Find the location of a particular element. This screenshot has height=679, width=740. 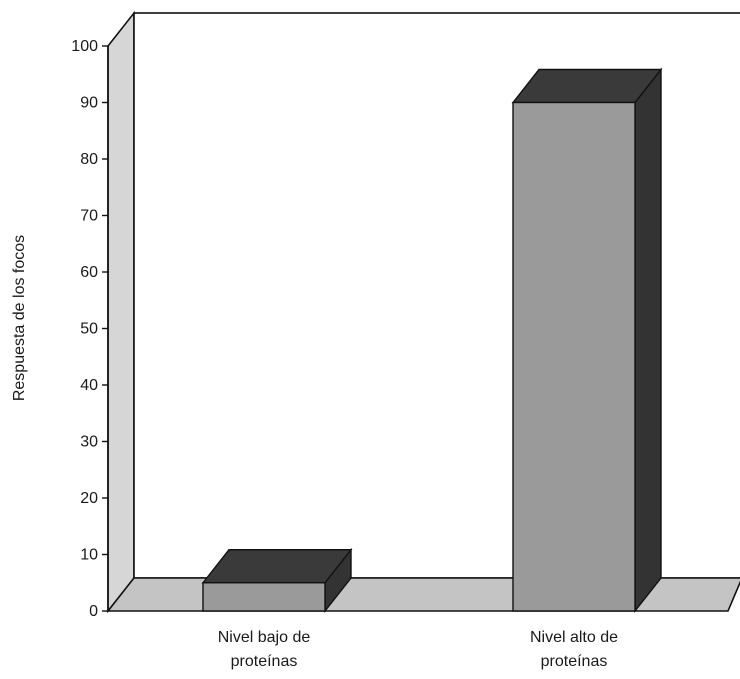

y-tick-label: 60 is located at coordinates (89, 272).